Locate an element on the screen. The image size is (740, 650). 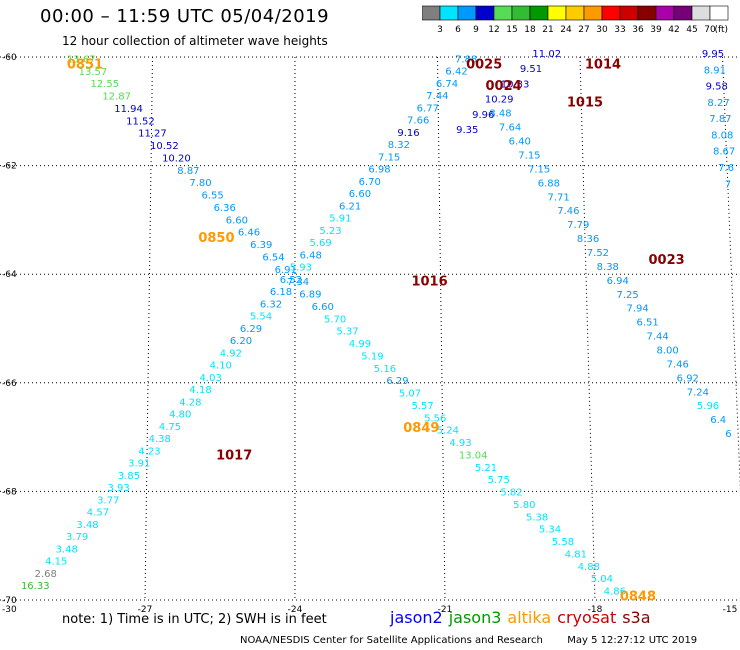
pass-time-label: 0848 is located at coordinates (638, 597).